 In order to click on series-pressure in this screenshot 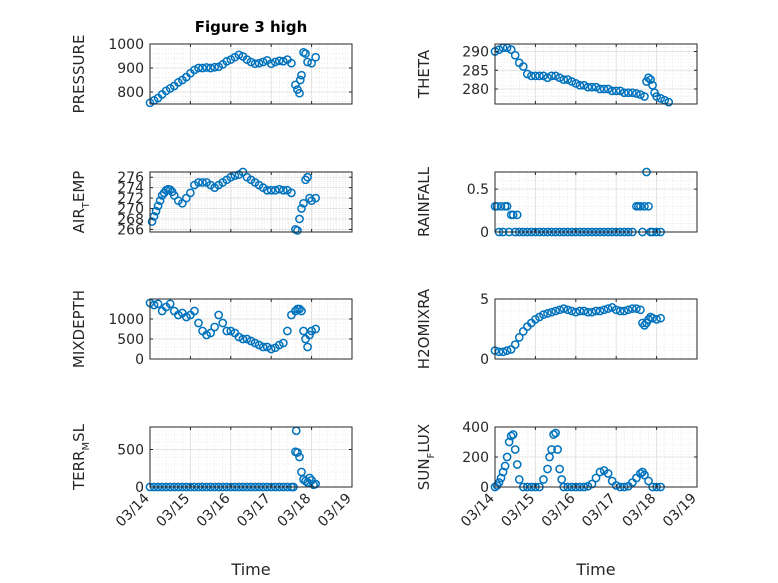, I will do `click(232, 78)`.